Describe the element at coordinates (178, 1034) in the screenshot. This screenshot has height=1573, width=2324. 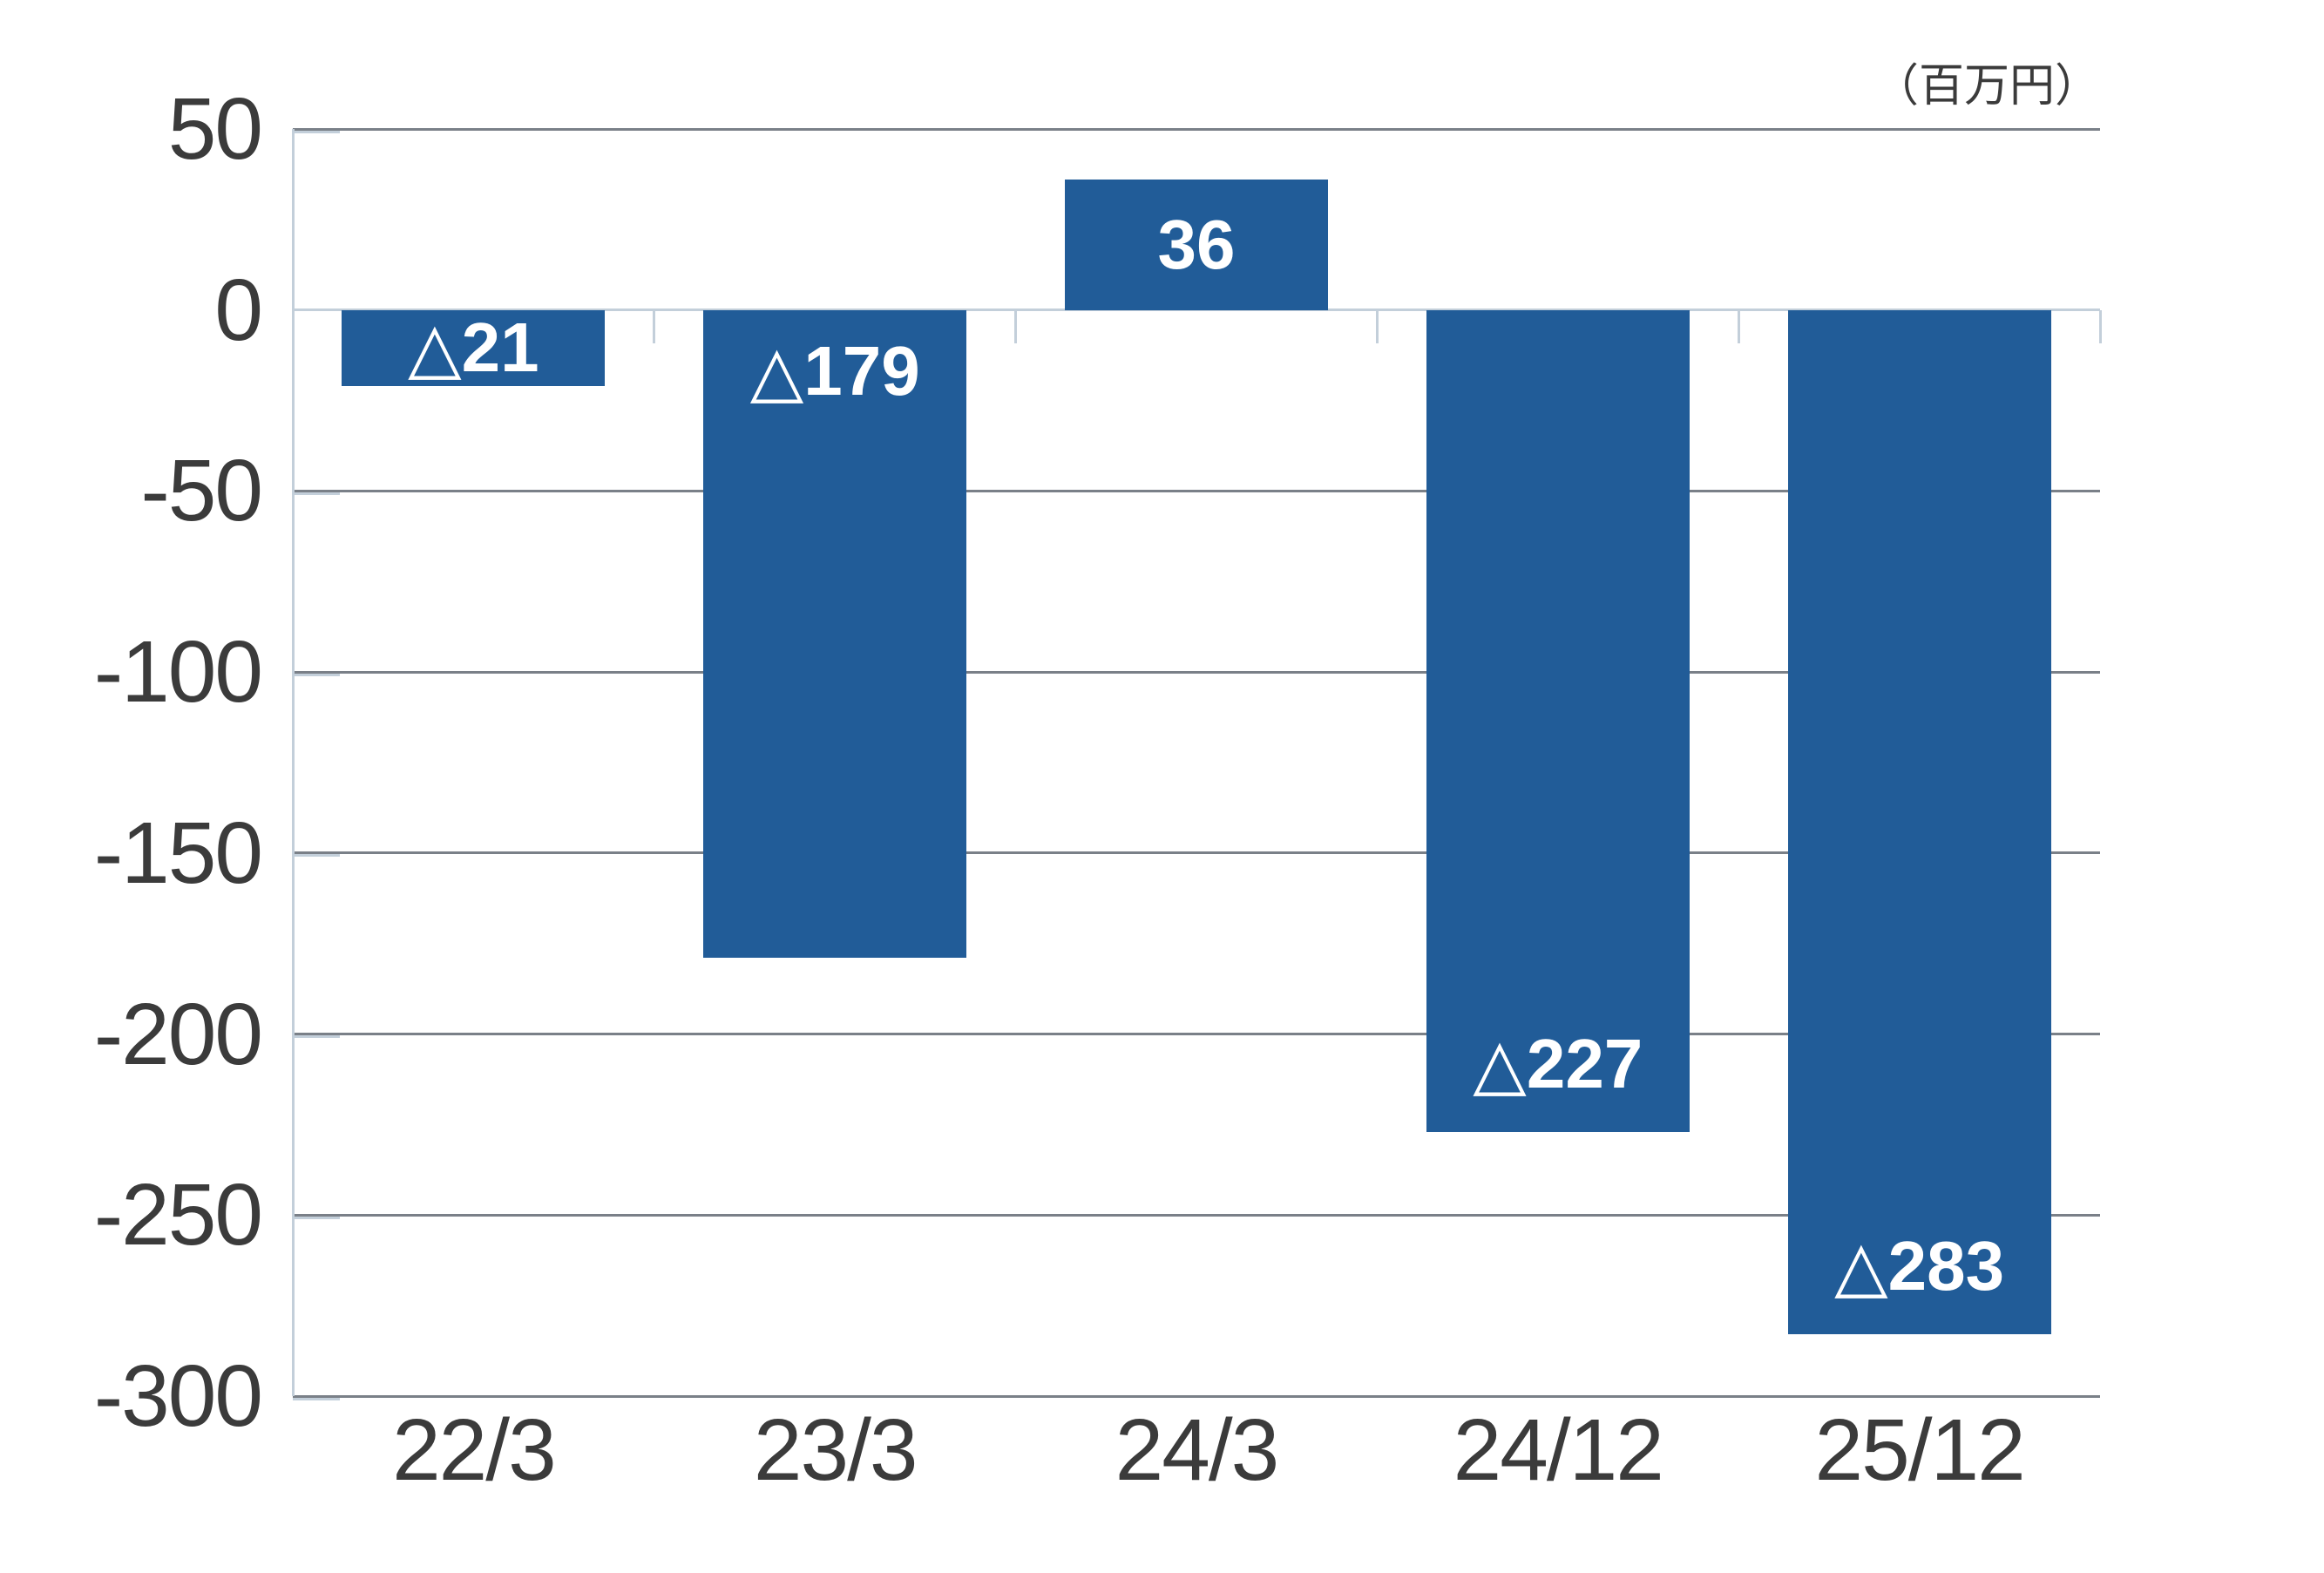
I see `y-axis-label: -200` at that location.